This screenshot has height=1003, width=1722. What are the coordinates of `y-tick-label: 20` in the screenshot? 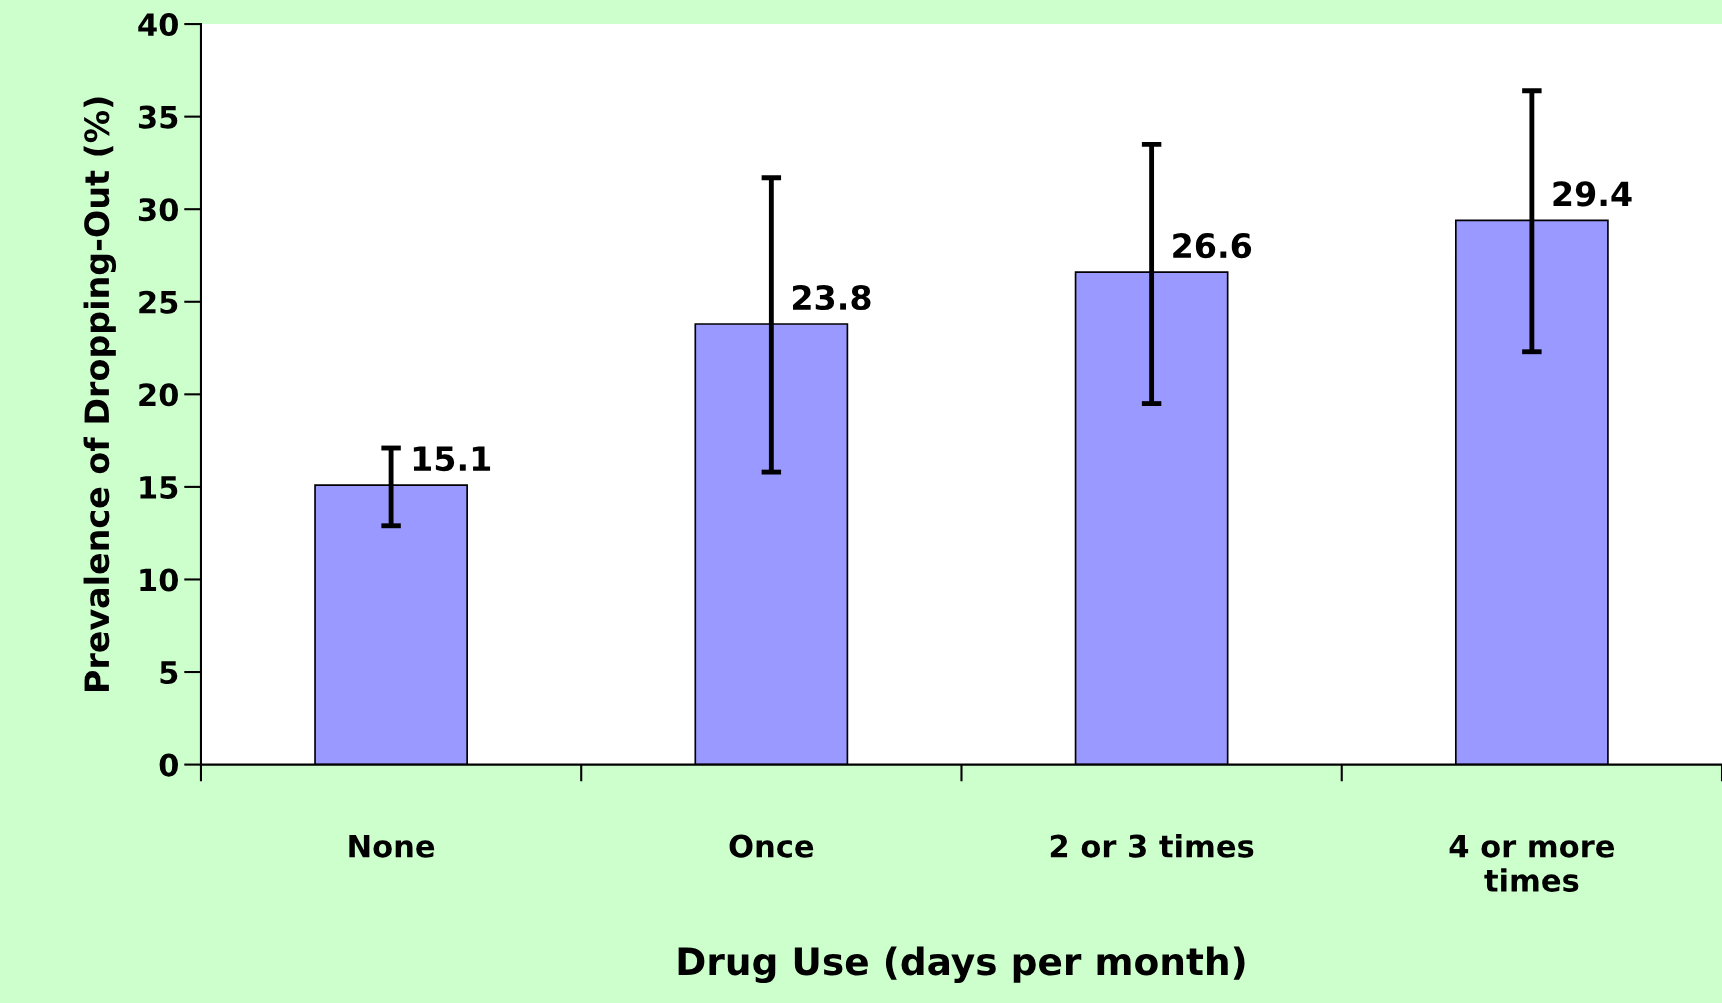 It's located at (158, 395).